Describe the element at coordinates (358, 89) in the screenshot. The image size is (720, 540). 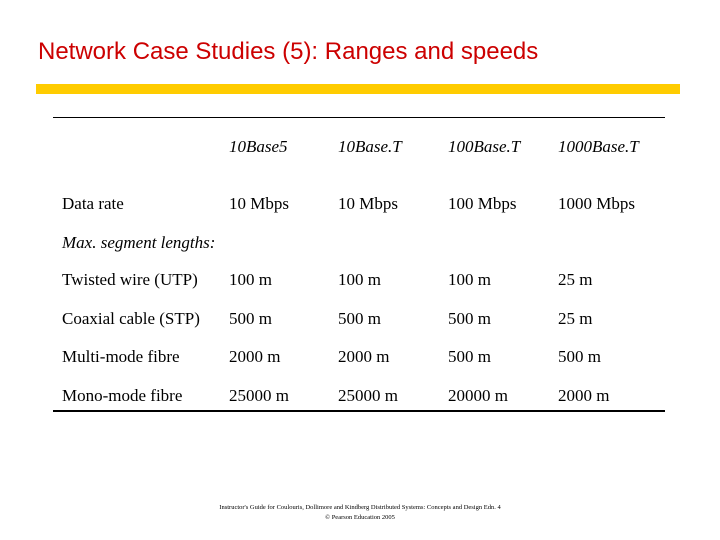
I see `title-underline-bar` at that location.